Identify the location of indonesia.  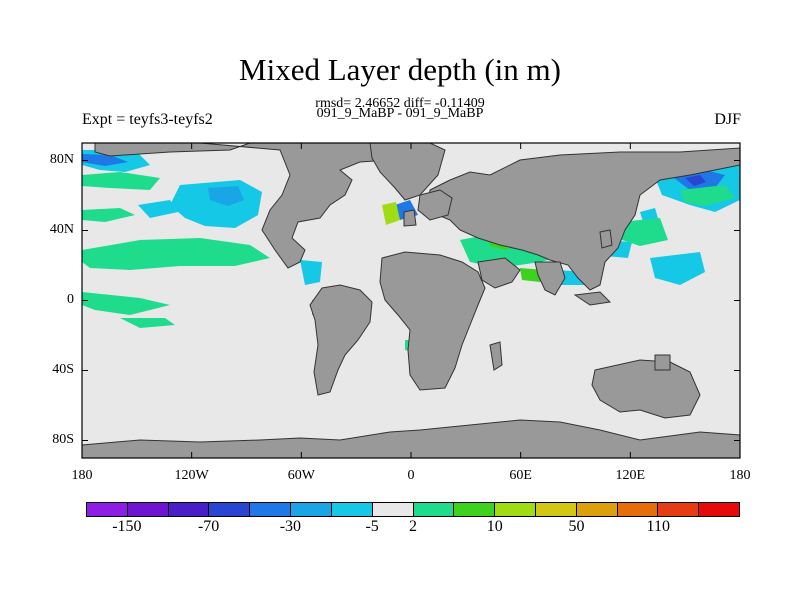
(592, 298).